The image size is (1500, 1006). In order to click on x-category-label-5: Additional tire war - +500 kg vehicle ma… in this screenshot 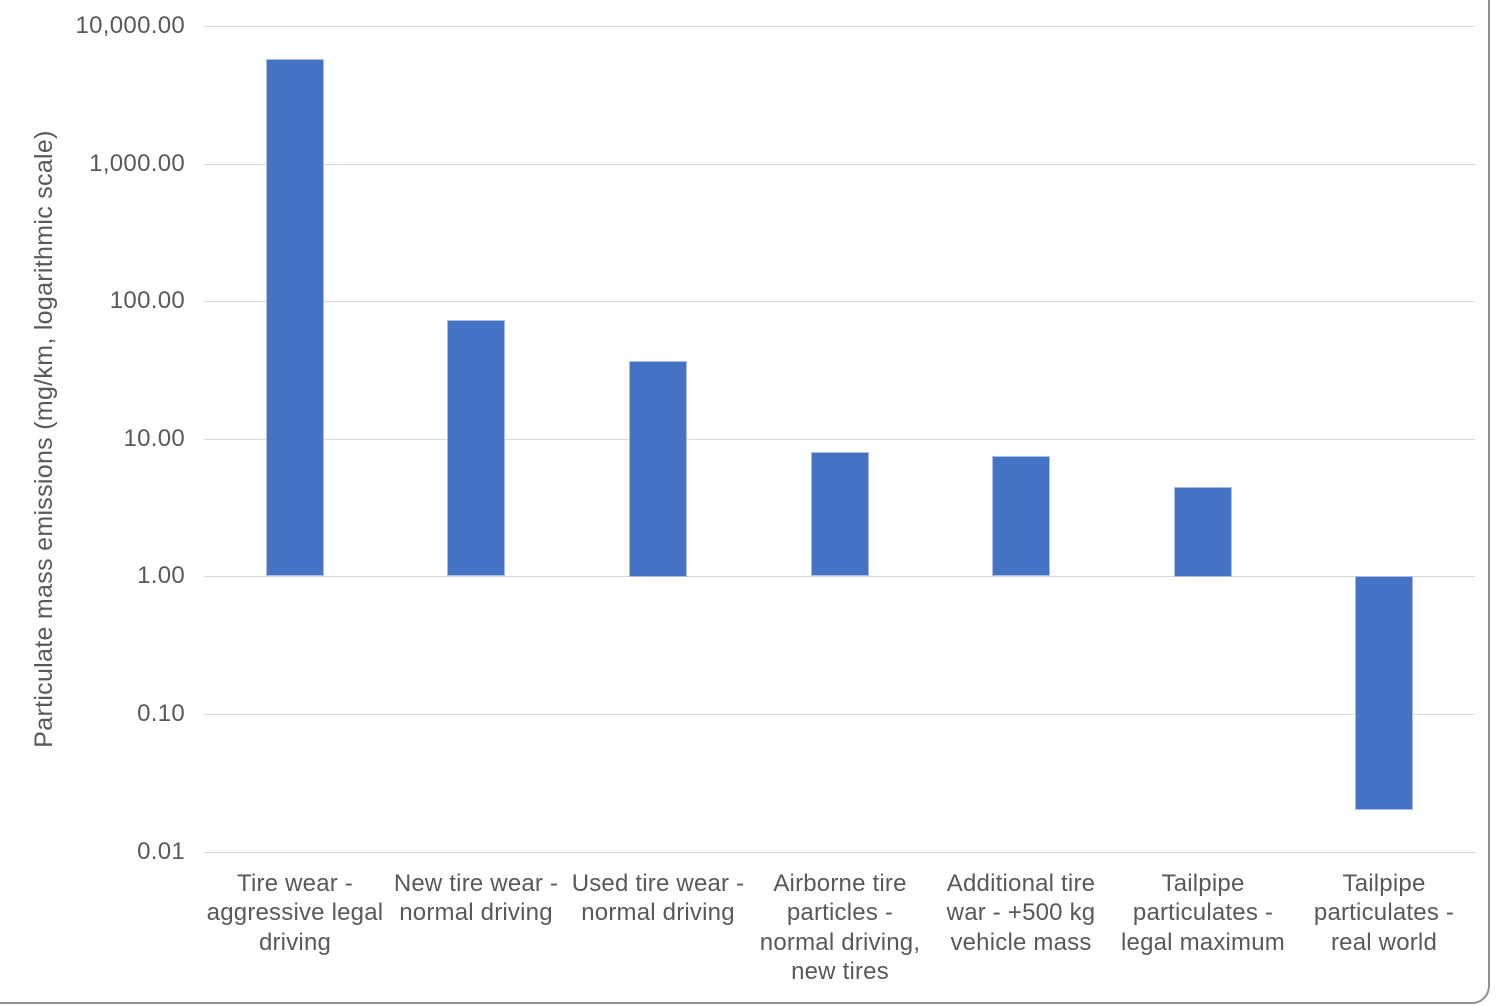, I will do `click(1021, 913)`.